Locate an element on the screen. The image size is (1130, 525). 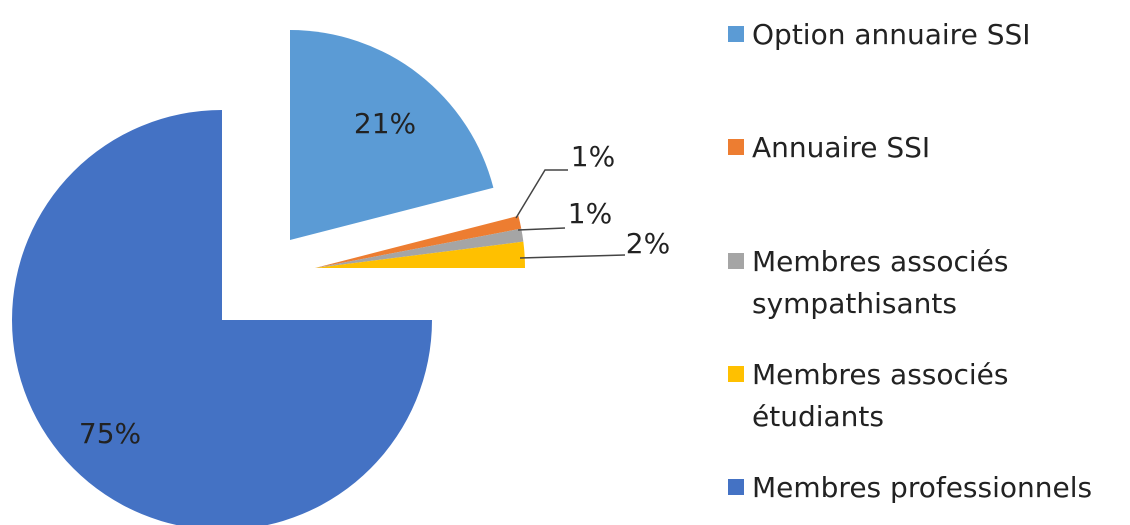
legend-item: Membres associés sympathisants is located at coordinates (885, 283).